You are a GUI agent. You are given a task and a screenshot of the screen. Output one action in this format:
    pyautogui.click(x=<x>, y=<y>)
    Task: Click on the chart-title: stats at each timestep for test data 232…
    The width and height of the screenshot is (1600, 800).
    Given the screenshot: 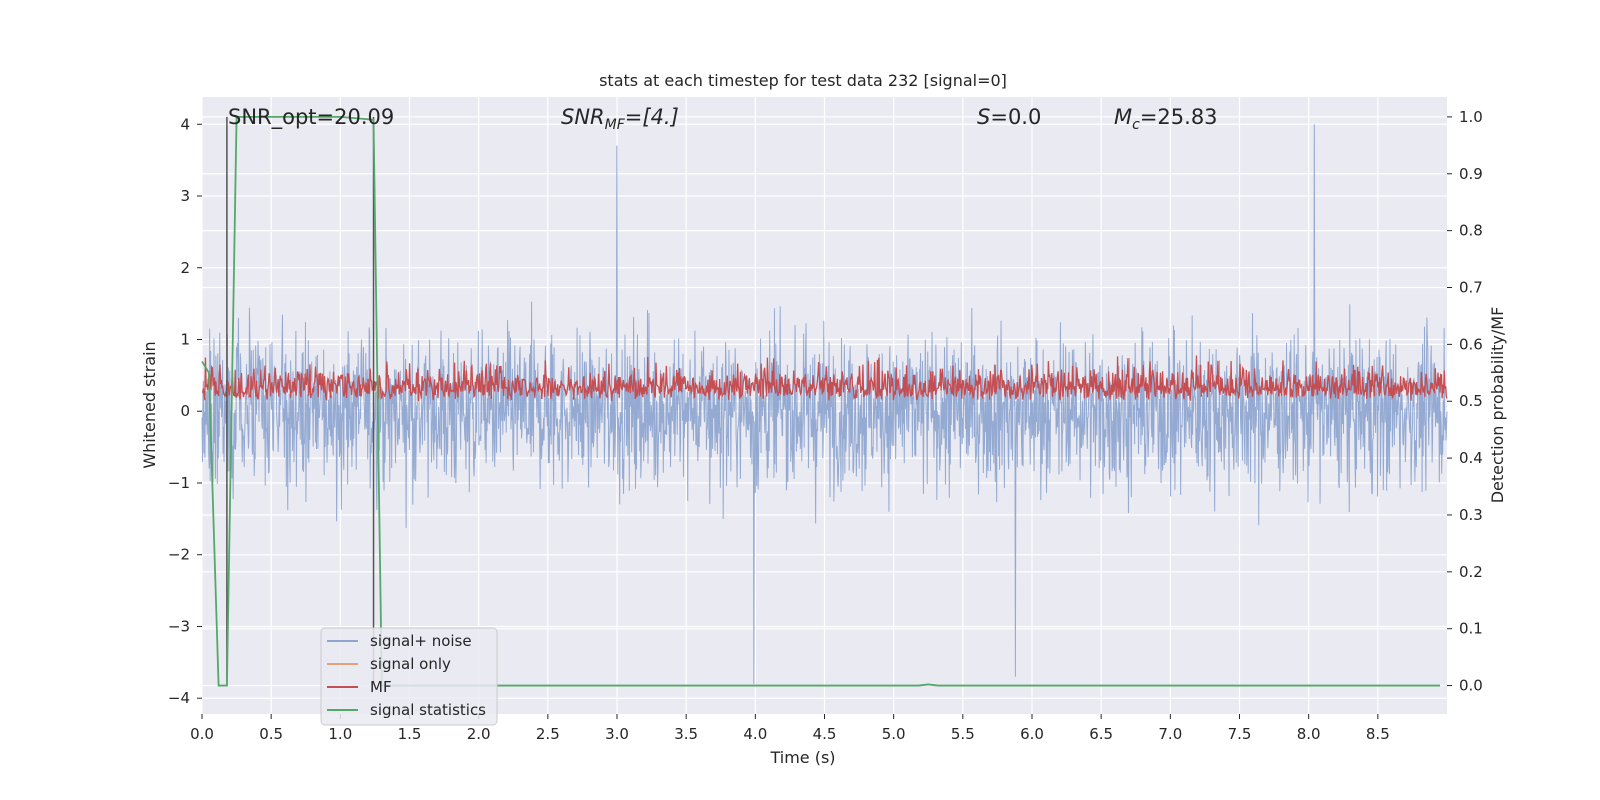 What is the action you would take?
    pyautogui.click(x=803, y=80)
    